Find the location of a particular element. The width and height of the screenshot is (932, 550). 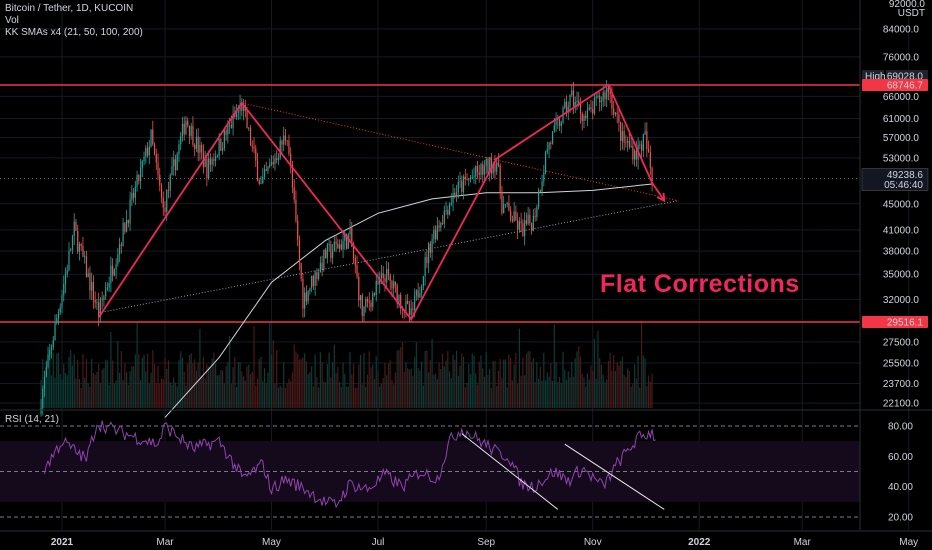

symbol-title: Bitcoin / Tether, 1D, KUCOIN is located at coordinates (69, 8).